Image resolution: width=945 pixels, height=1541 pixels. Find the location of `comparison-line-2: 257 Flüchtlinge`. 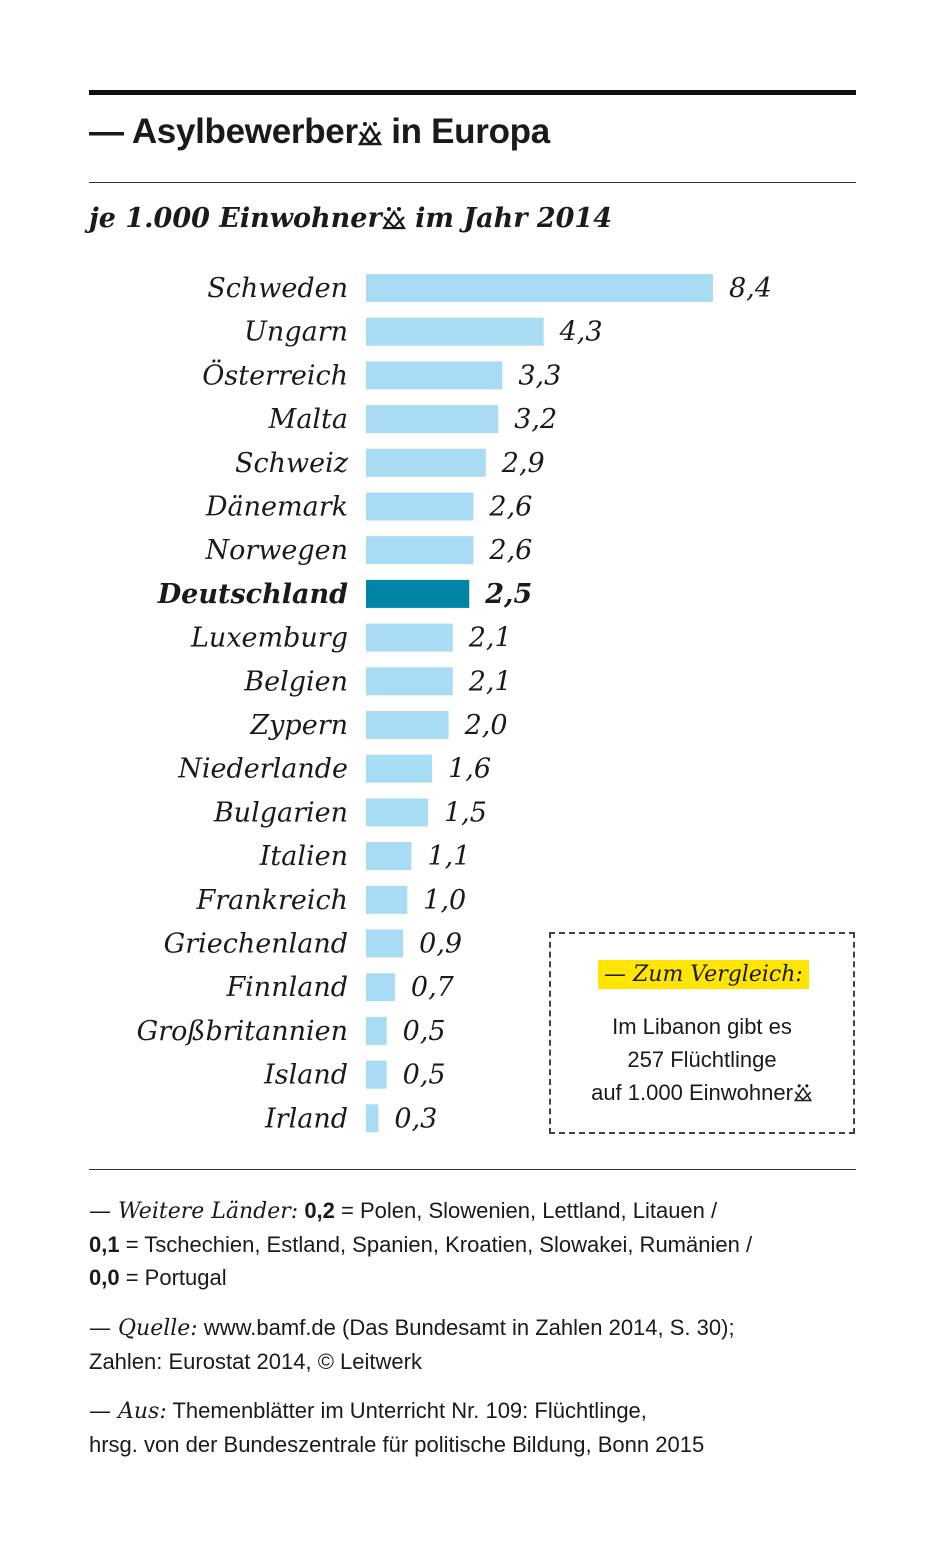

comparison-line-2: 257 Flüchtlinge is located at coordinates (702, 1059).